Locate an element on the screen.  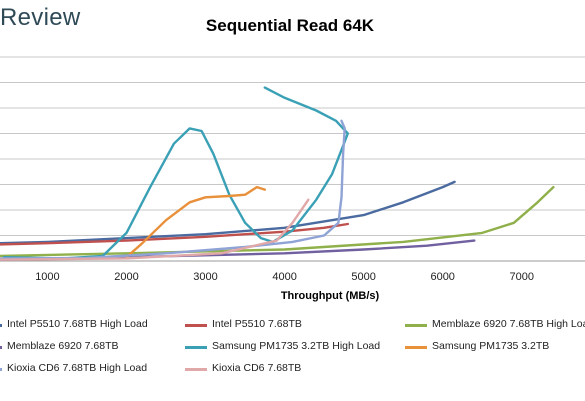
chart-x-ticks: 1000 2000 3000 4000 5000 6000 7000 is located at coordinates (284, 277).